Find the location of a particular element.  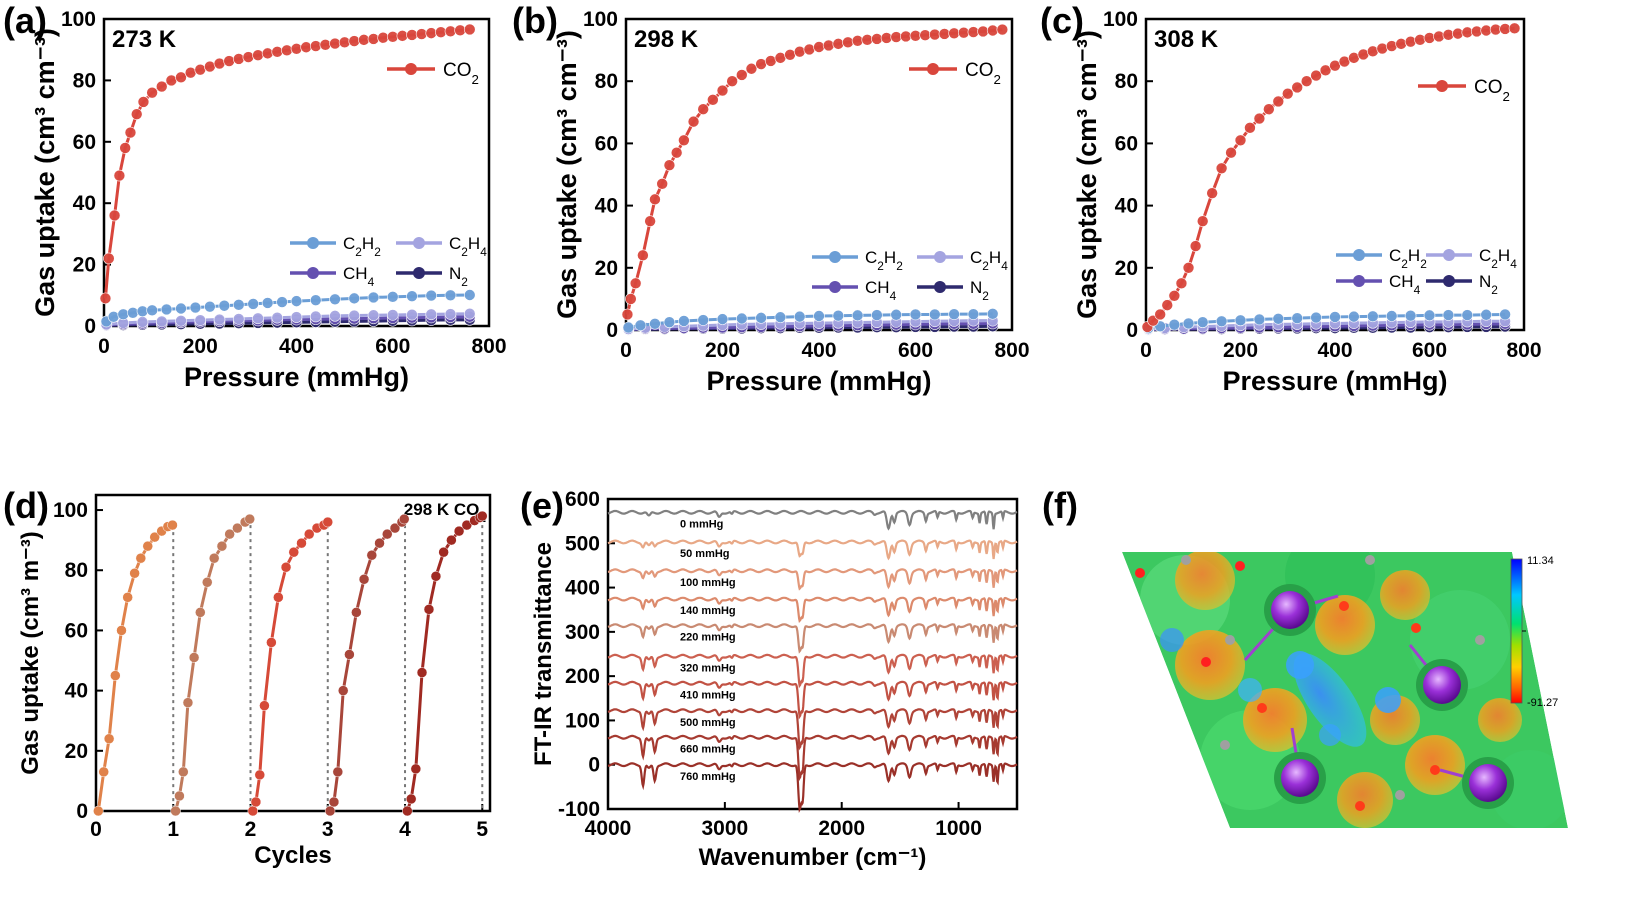

x-tick-label: 4000 is located at coordinates (608, 828).